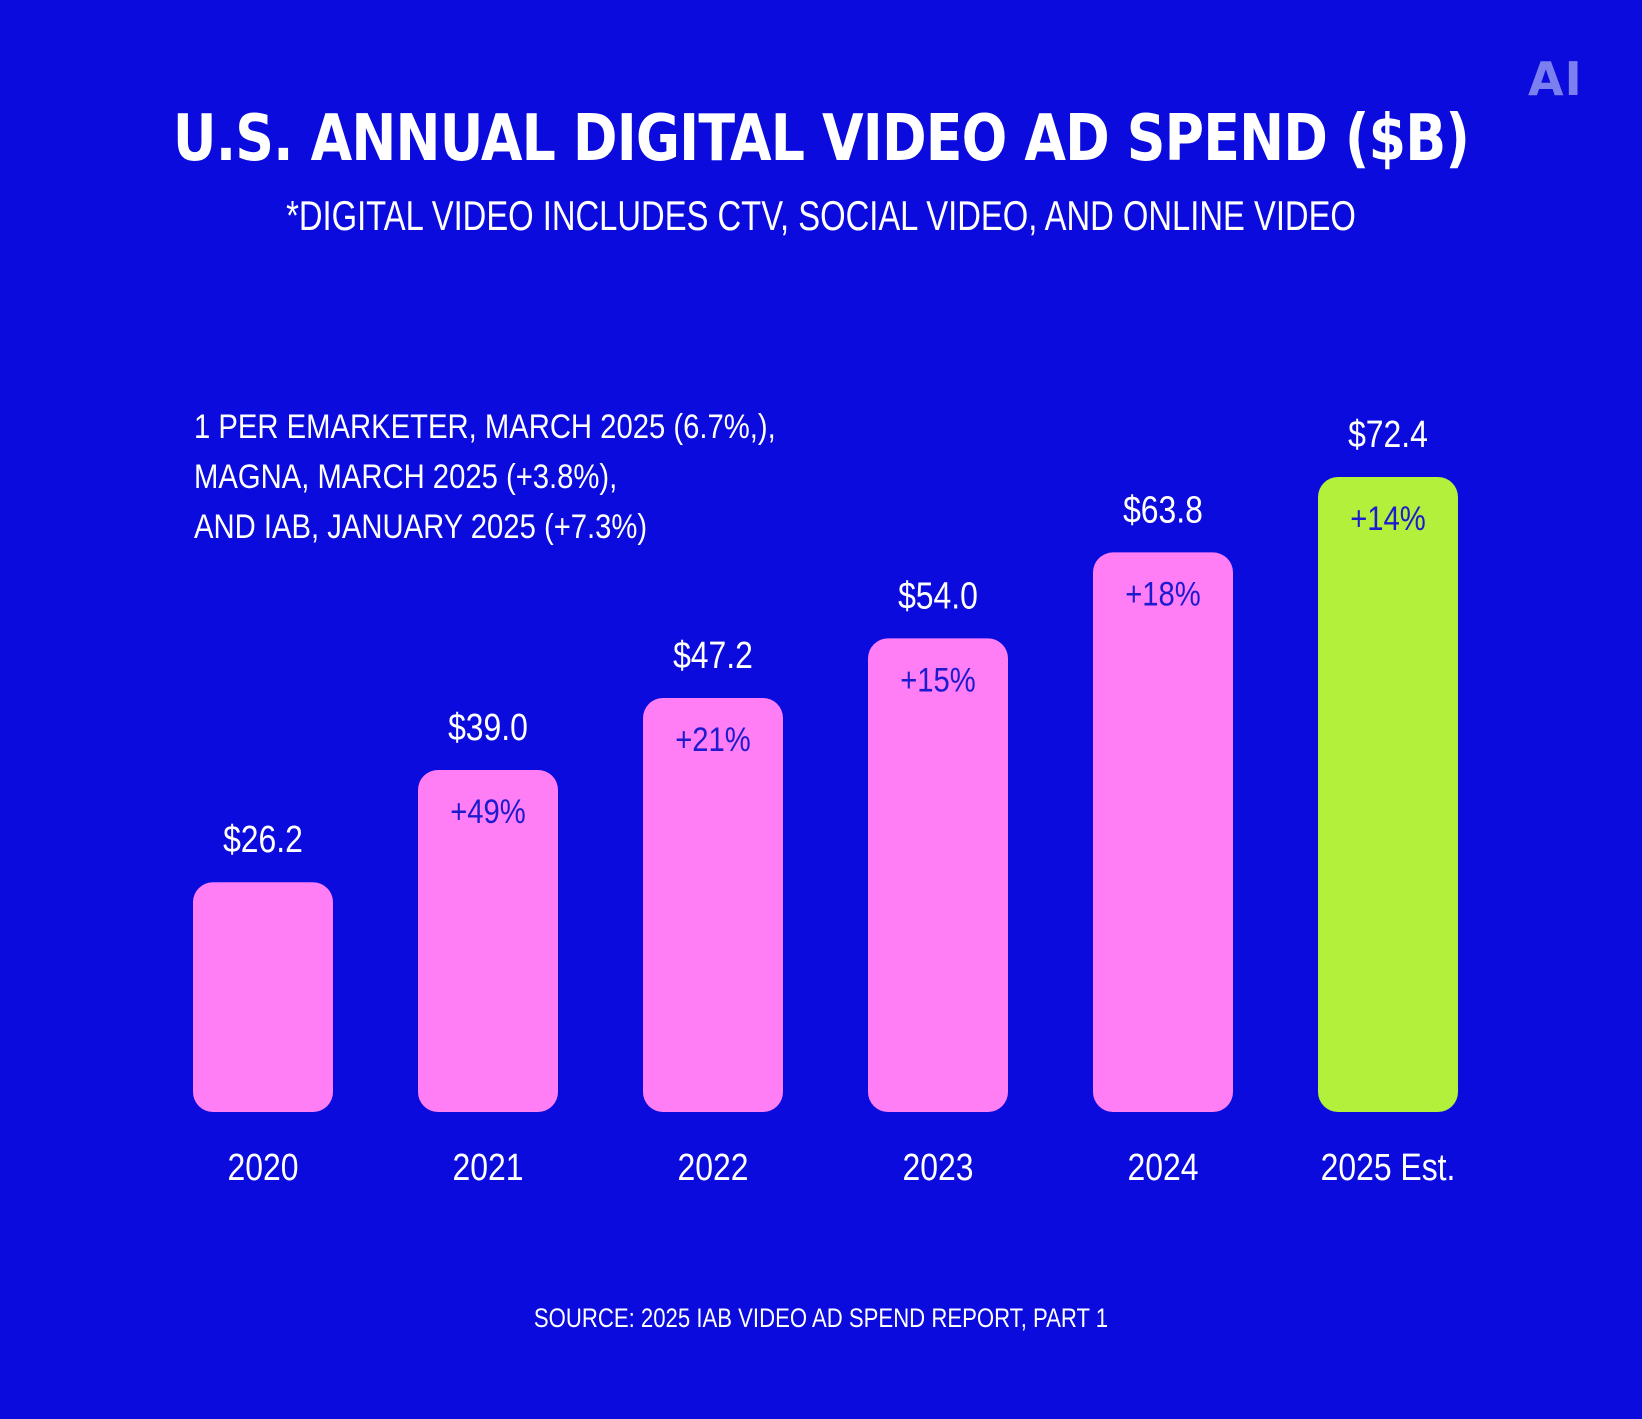  Describe the element at coordinates (1555, 79) in the screenshot. I see `brand-logo: AI` at that location.